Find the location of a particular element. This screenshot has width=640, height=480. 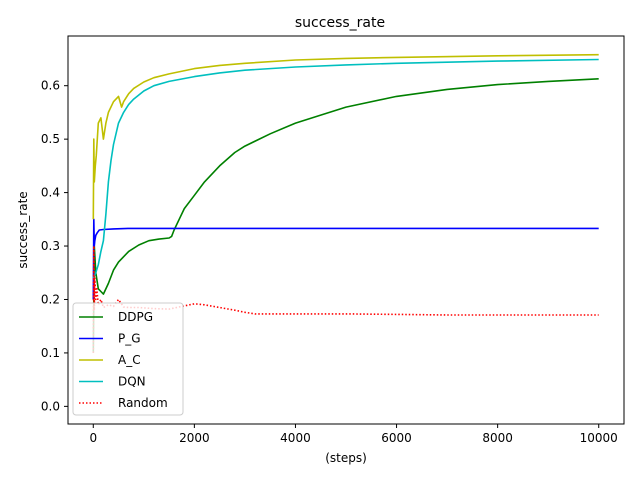

y-axis-ticks: 0.0 0.1 0.2 0.3 0.4 0.5 0.6 is located at coordinates (54, 246).